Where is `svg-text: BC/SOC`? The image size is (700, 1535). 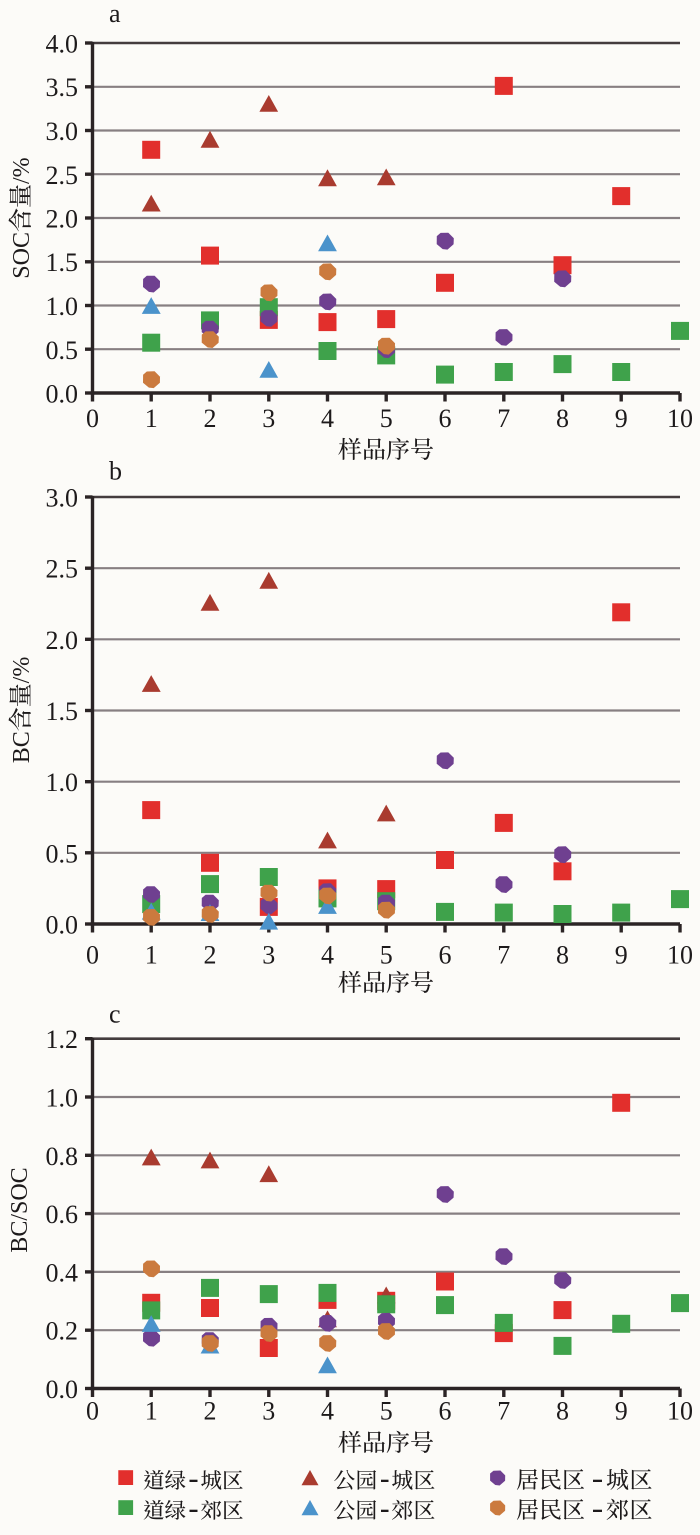 svg-text: BC/SOC is located at coordinates (20, 1209).